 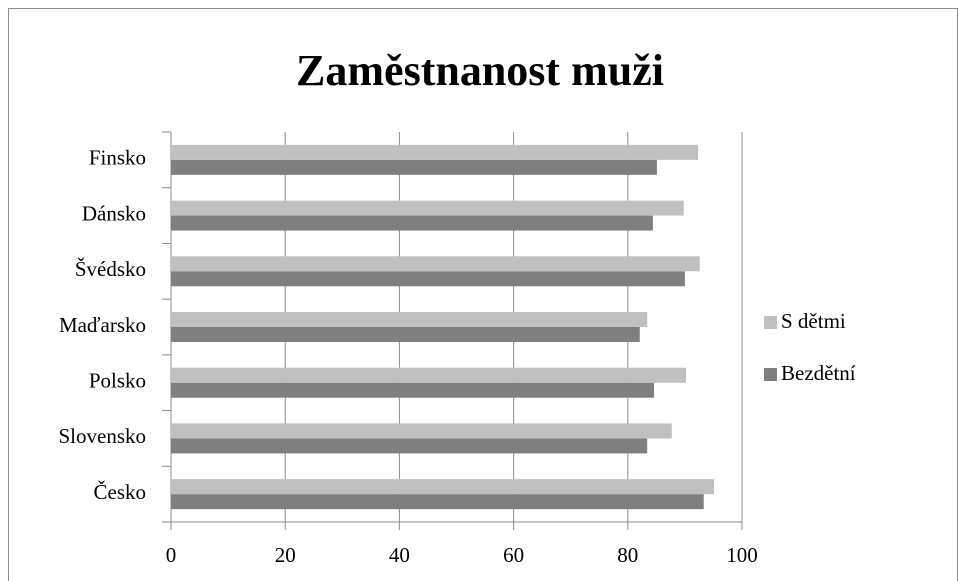 What do you see at coordinates (513, 555) in the screenshot?
I see `x-tick-label: 60` at bounding box center [513, 555].